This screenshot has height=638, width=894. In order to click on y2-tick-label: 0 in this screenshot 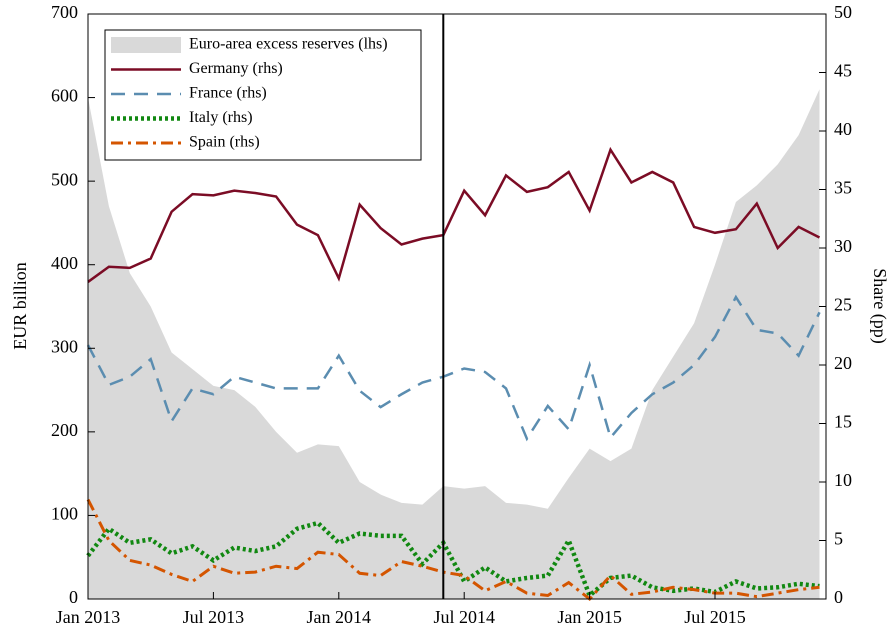, I will do `click(838, 597)`.